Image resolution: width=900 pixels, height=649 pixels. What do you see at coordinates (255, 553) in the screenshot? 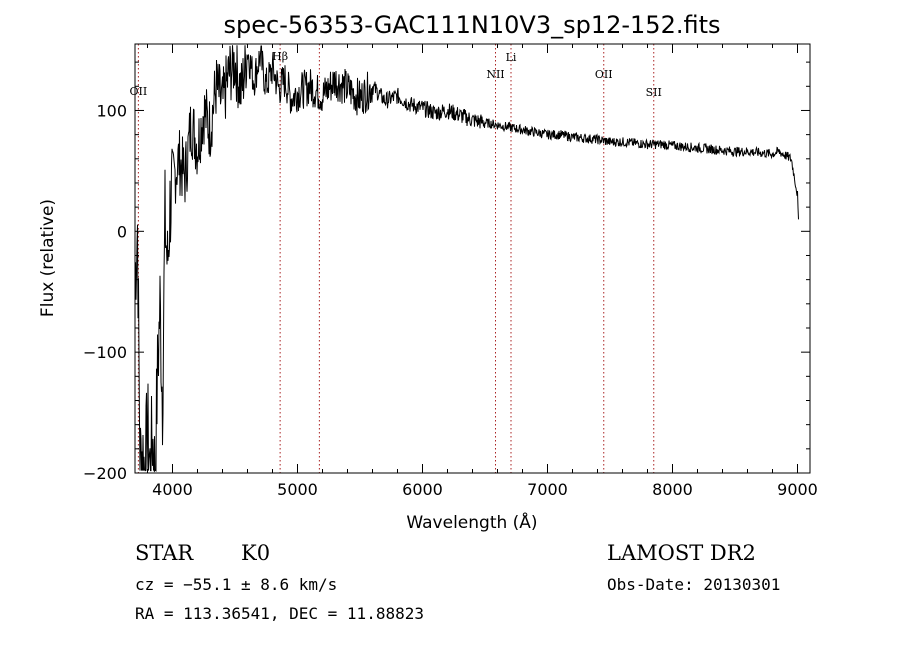
I see `object-subclass: K0` at bounding box center [255, 553].